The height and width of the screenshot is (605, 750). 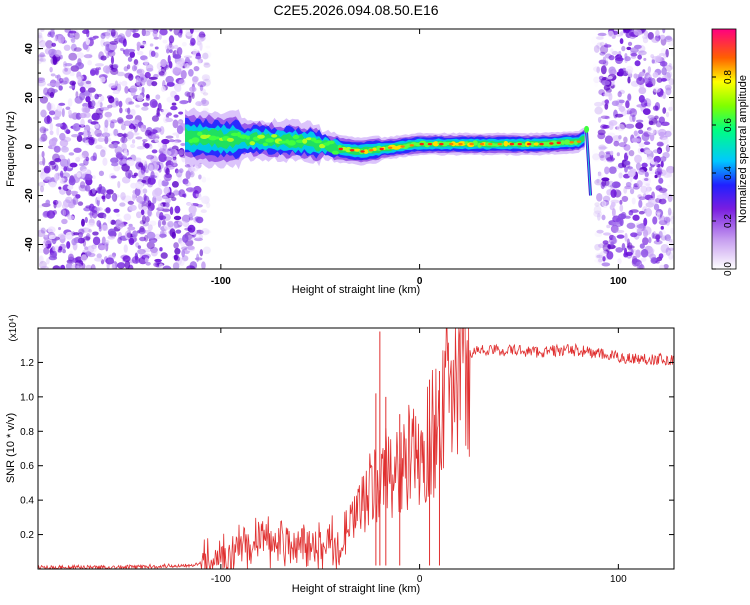 I want to click on snr-x-label: Height of straight line (km), so click(x=356, y=589).